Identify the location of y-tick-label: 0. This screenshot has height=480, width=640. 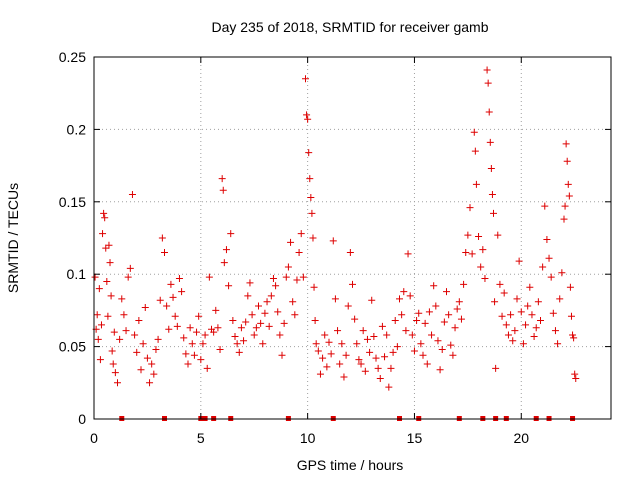
(82, 419).